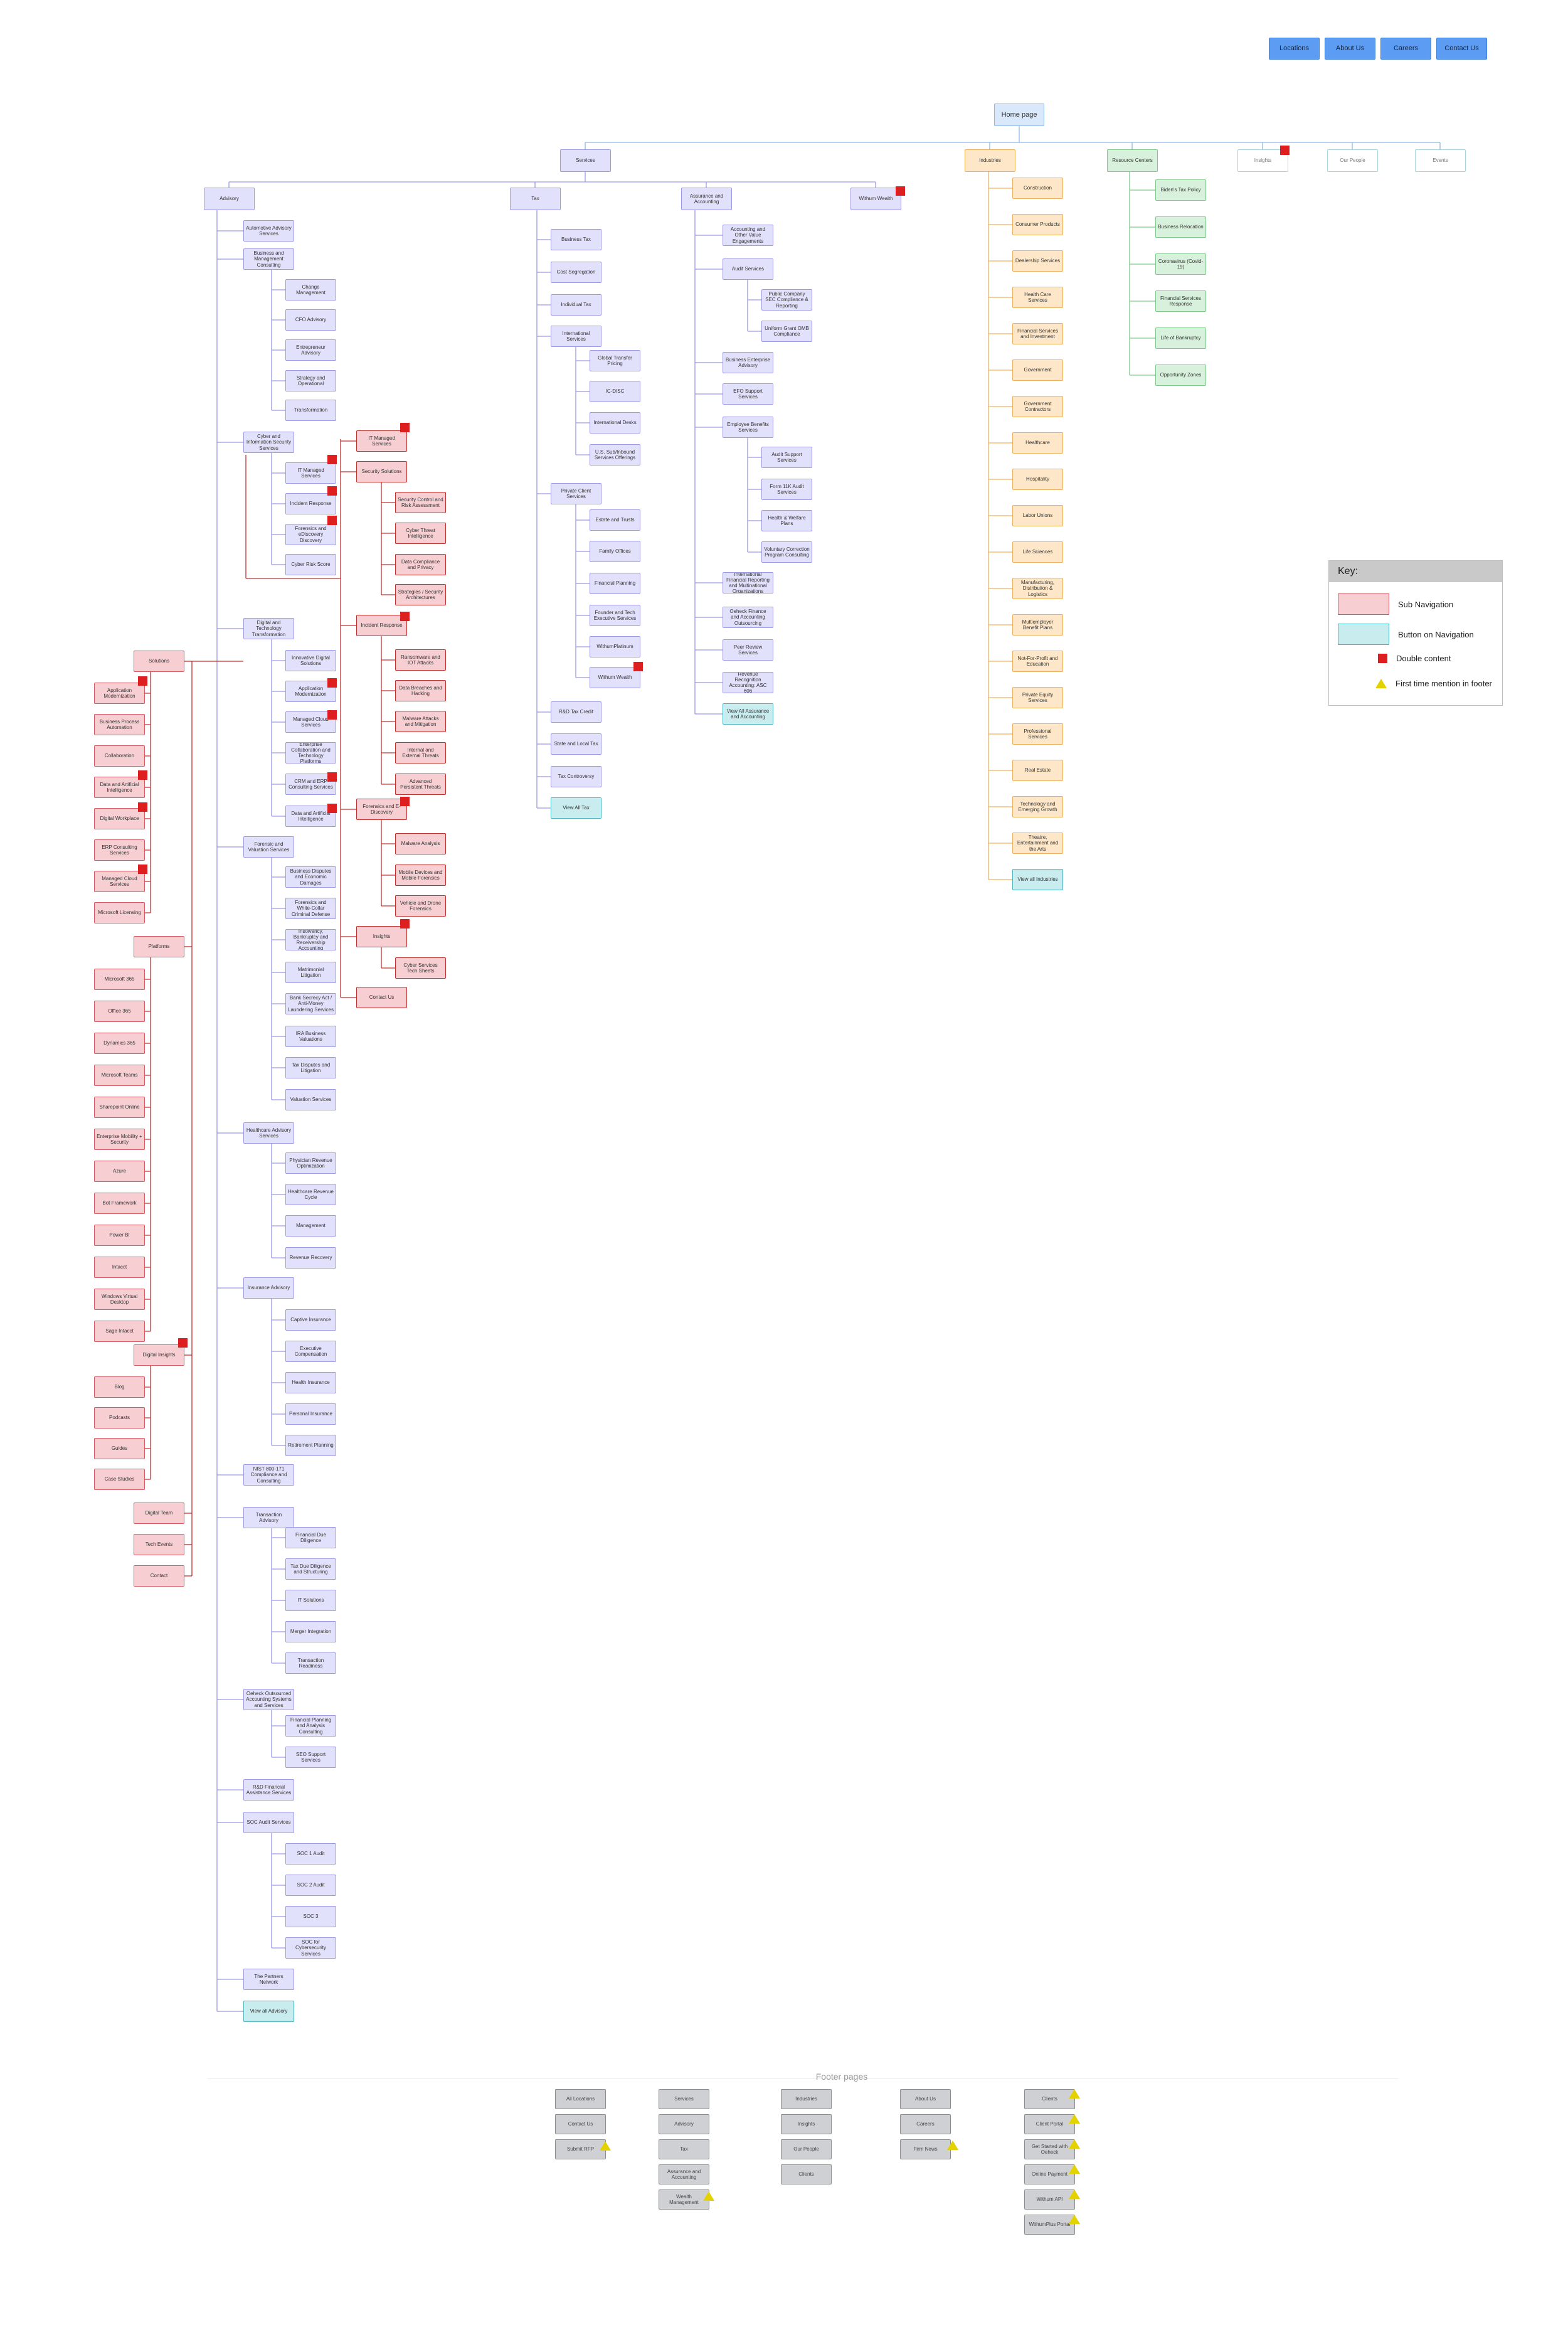  I want to click on node-ira-business-valuations: IRA Business Valuations, so click(310, 1036).